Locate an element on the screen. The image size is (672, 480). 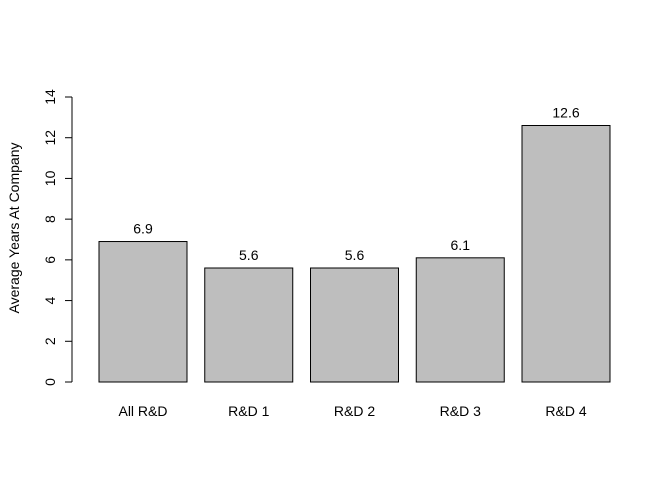
x-category-label: All R&D is located at coordinates (142, 411).